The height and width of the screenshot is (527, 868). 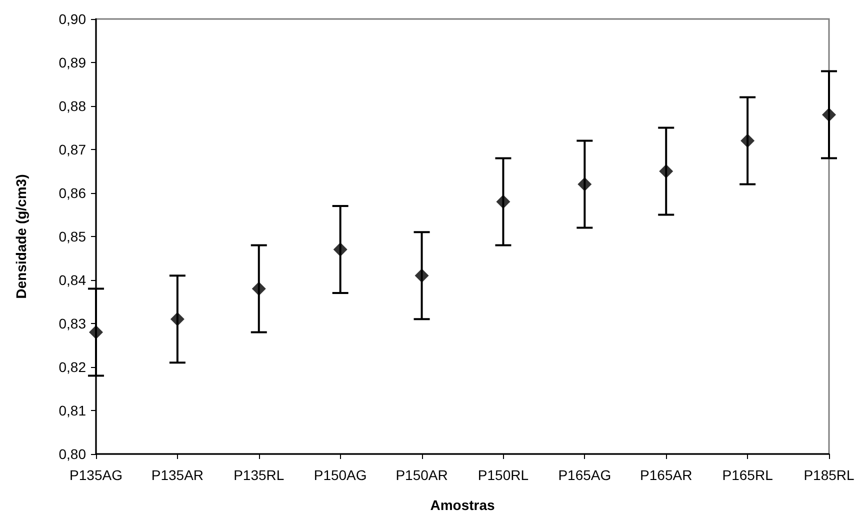 I want to click on x-tick-label: P135AG, so click(x=96, y=475).